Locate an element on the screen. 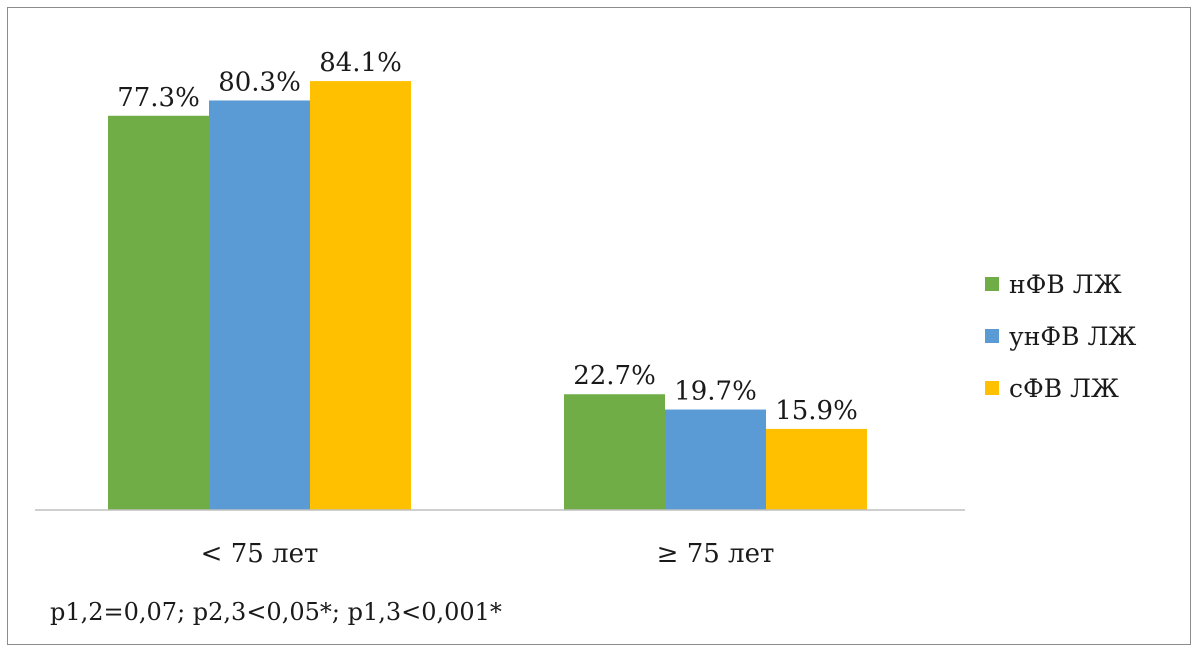 Image resolution: width=1200 pixels, height=654 pixels. bar-series2-cat0 is located at coordinates (360, 295).